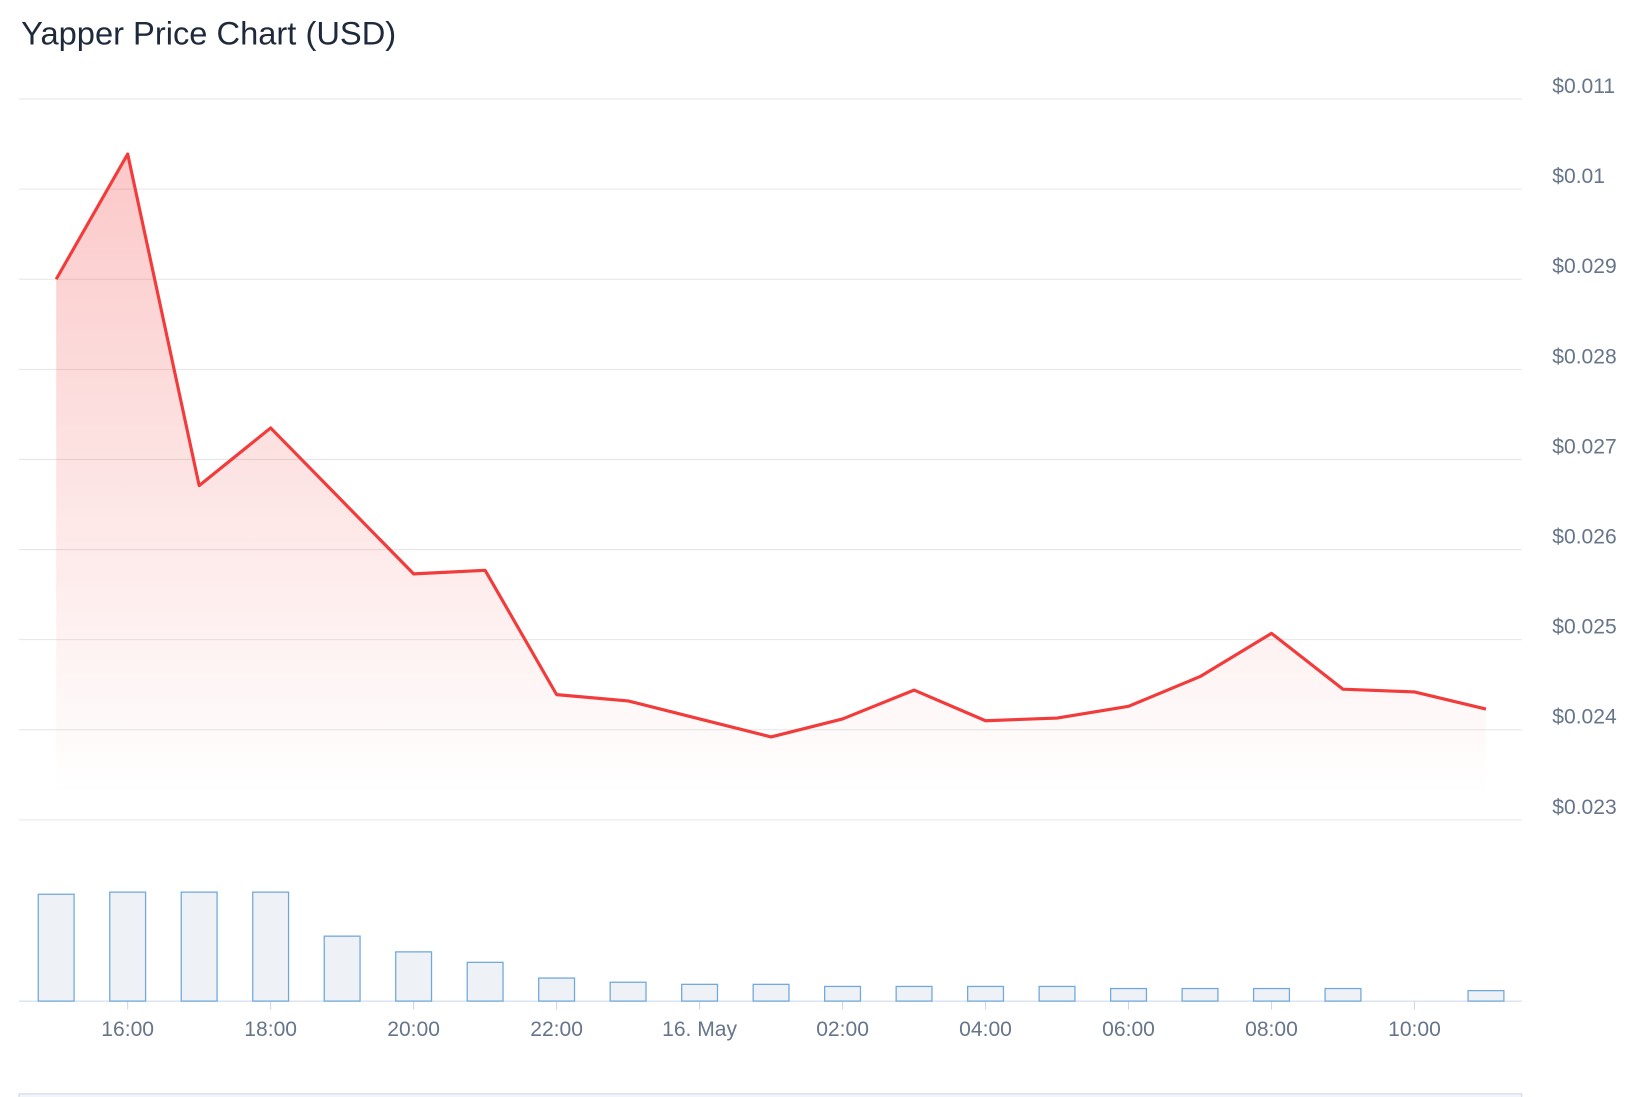 This screenshot has height=1097, width=1644. Describe the element at coordinates (1583, 86) in the screenshot. I see `y-tick-label: $0.011` at that location.